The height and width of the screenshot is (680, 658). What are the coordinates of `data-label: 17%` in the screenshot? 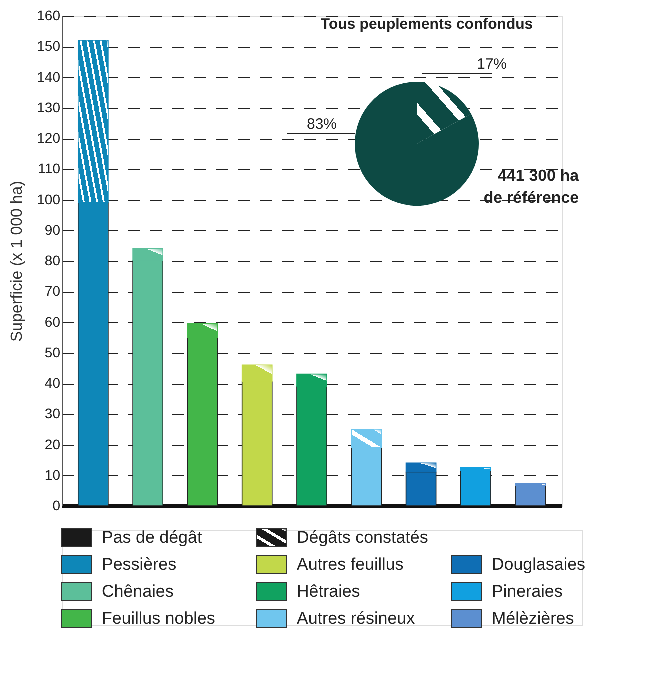 It's located at (492, 64).